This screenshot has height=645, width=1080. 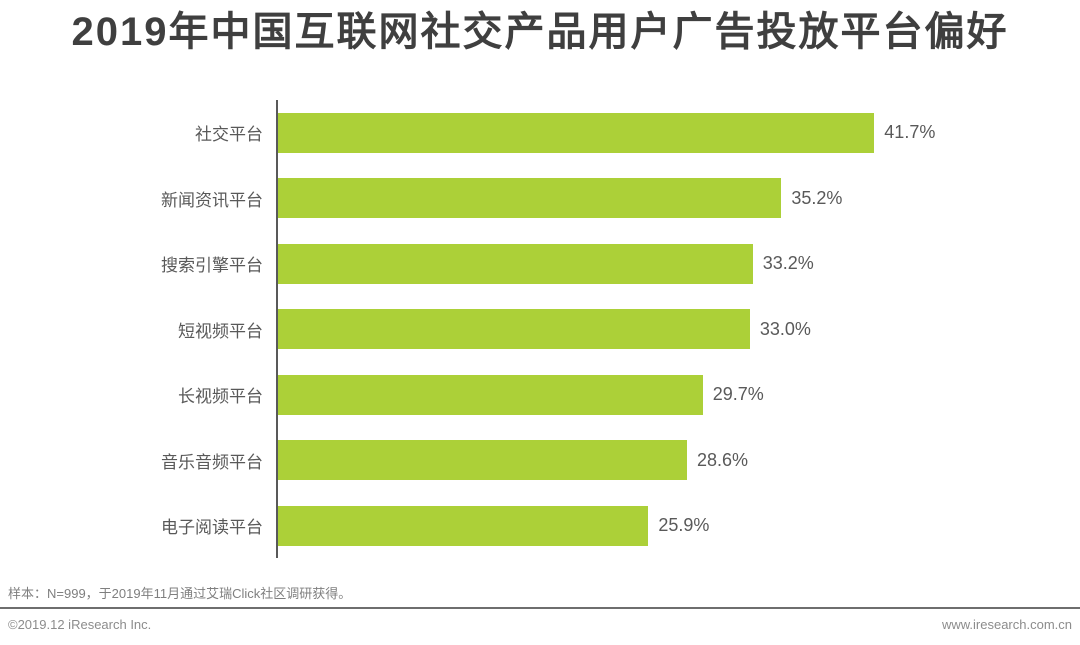 I want to click on category-label: 长视频平台, so click(x=220, y=397).